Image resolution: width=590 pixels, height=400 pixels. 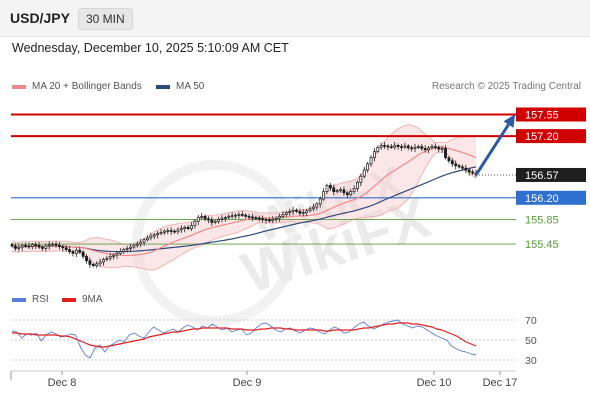 I want to click on x-tick-label-2: Dec 10, so click(x=434, y=383).